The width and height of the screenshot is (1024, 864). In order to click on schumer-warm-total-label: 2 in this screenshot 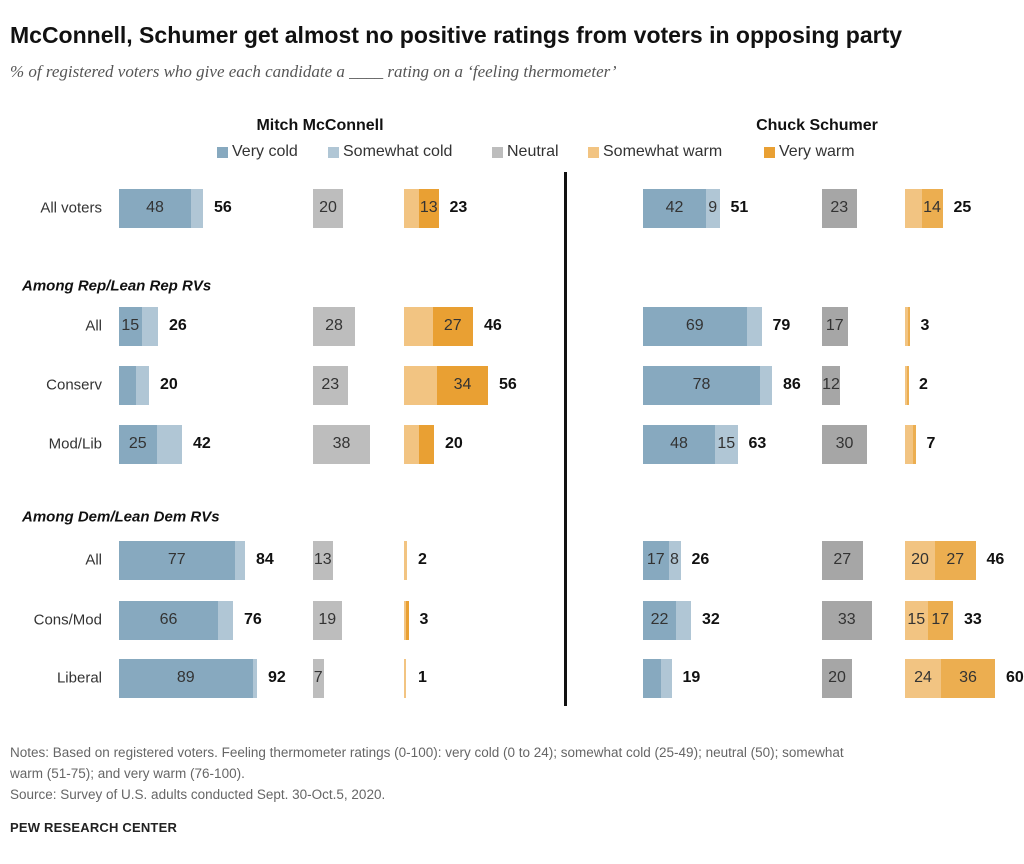, I will do `click(923, 384)`.